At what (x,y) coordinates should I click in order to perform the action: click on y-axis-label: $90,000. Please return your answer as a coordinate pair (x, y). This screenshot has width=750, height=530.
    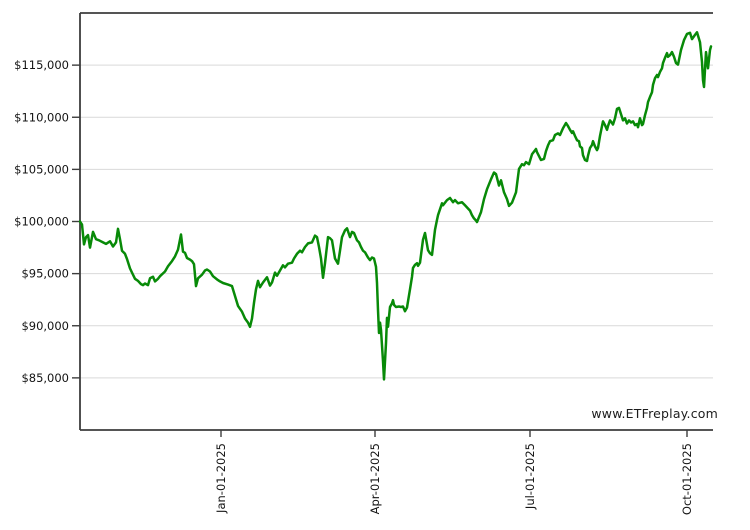
    Looking at the image, I should click on (45, 326).